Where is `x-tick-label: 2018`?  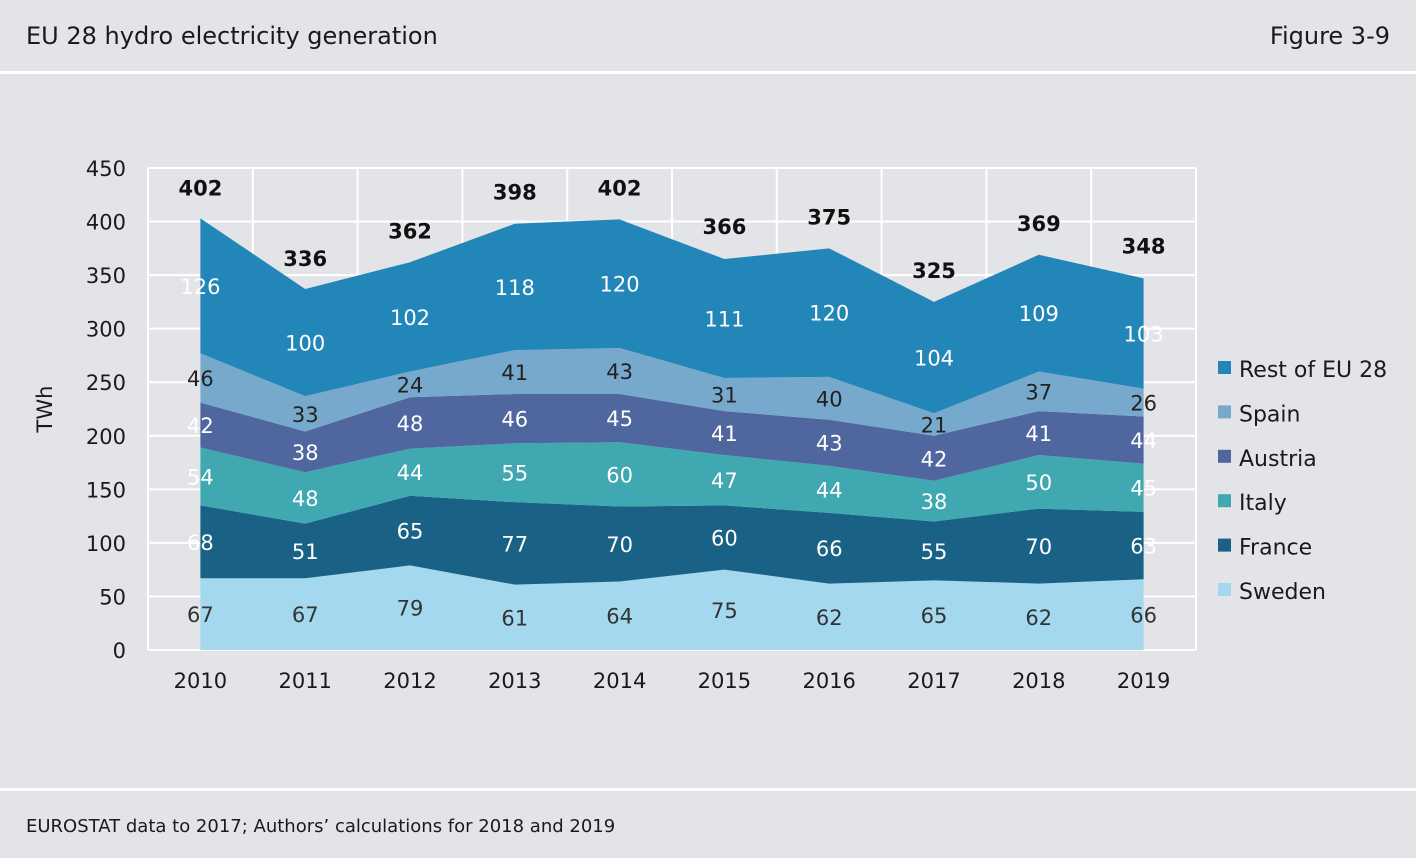 x-tick-label: 2018 is located at coordinates (1038, 681).